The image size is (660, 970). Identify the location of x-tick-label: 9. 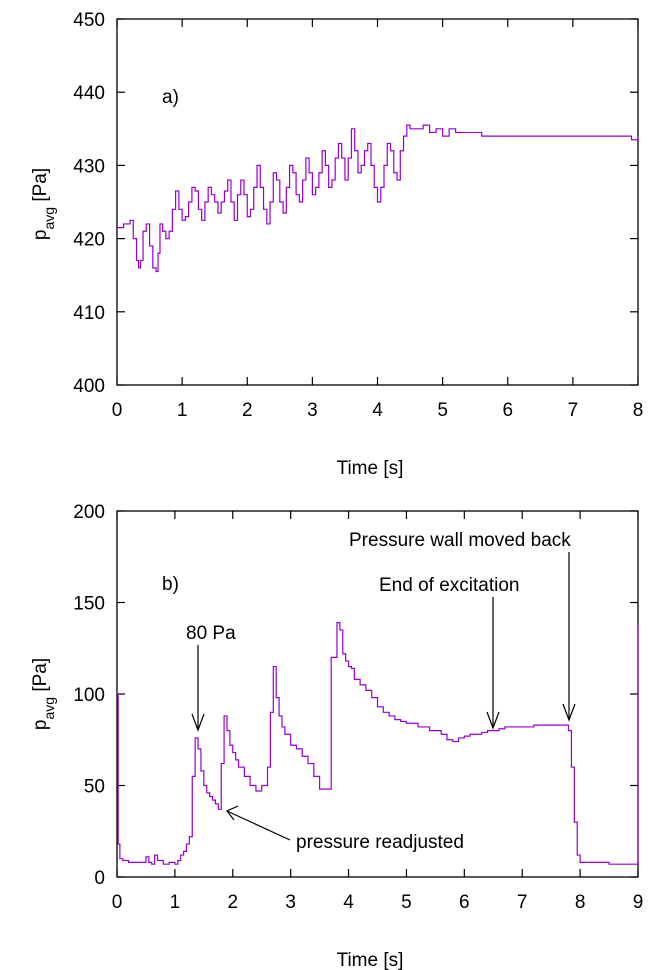
(638, 902).